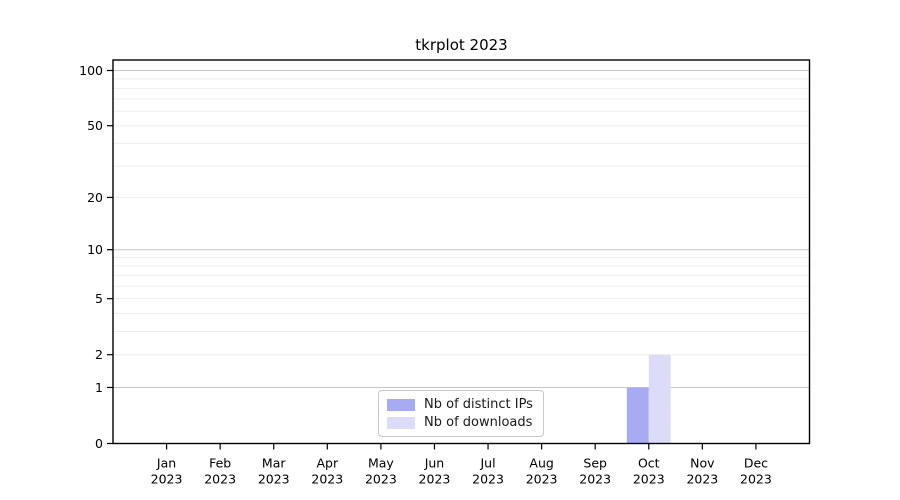  What do you see at coordinates (95, 197) in the screenshot?
I see `y-tick-label: 20` at bounding box center [95, 197].